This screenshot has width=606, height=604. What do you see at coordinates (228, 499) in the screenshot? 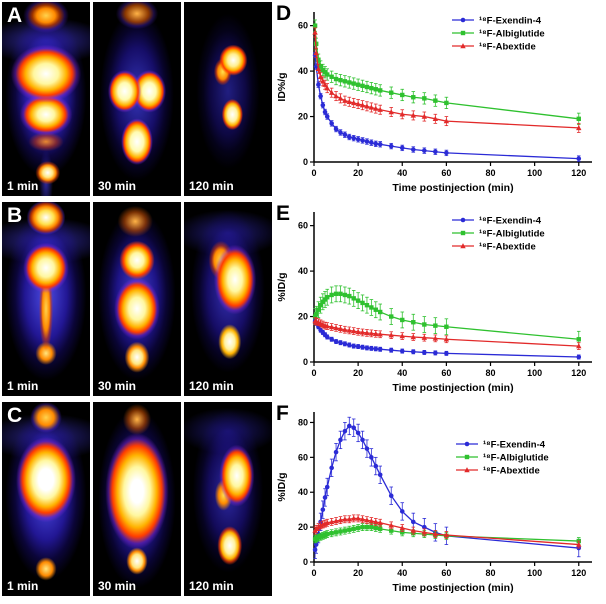
I see `pet-scan-image-C-120min: 120 min` at bounding box center [228, 499].